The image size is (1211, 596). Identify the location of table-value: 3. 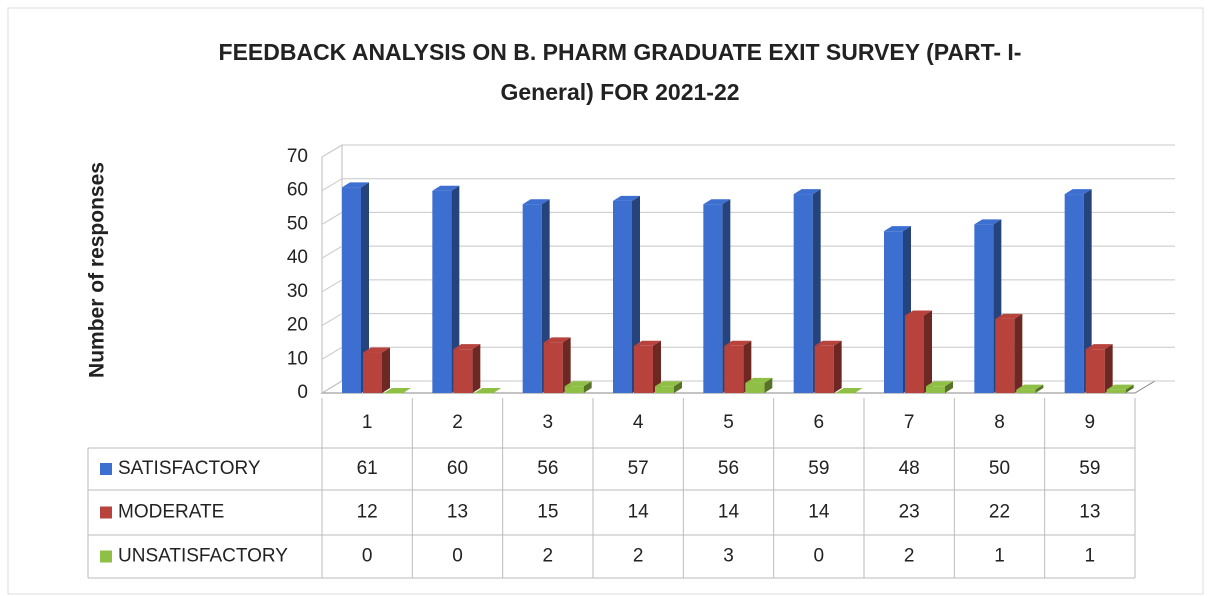
(728, 556).